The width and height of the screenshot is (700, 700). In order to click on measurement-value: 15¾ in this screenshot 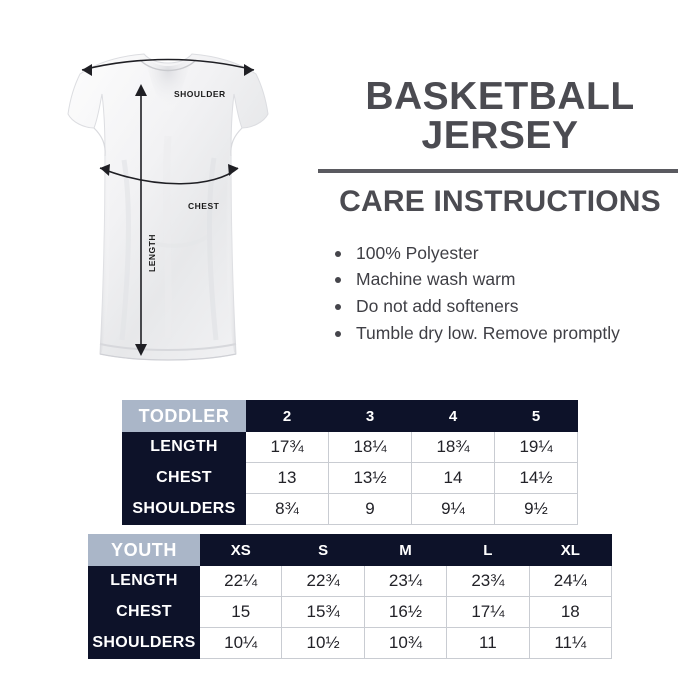, I will do `click(323, 612)`.